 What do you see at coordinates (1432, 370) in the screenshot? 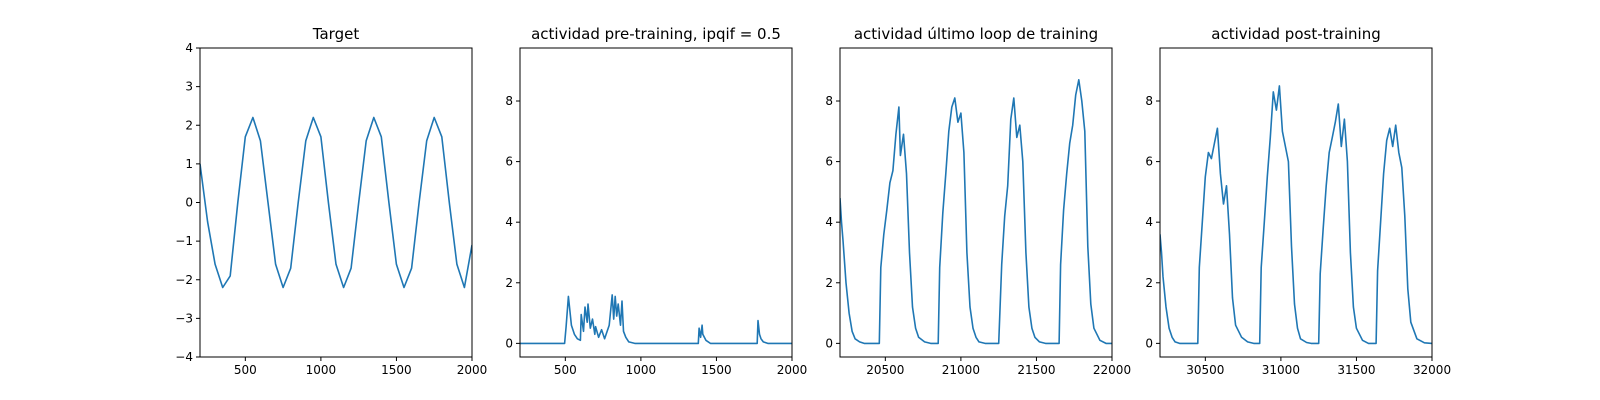
I see `x-tick-label: 32000` at bounding box center [1432, 370].